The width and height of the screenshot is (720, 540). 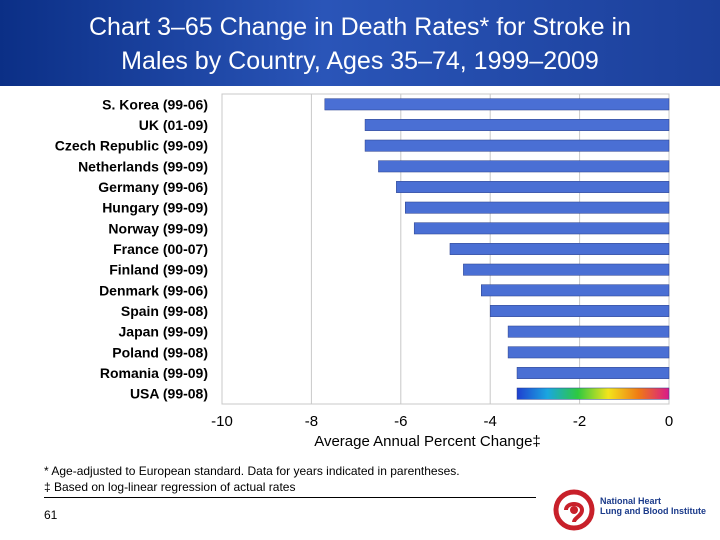 I want to click on category-label: Finland (99-09), so click(x=158, y=270).